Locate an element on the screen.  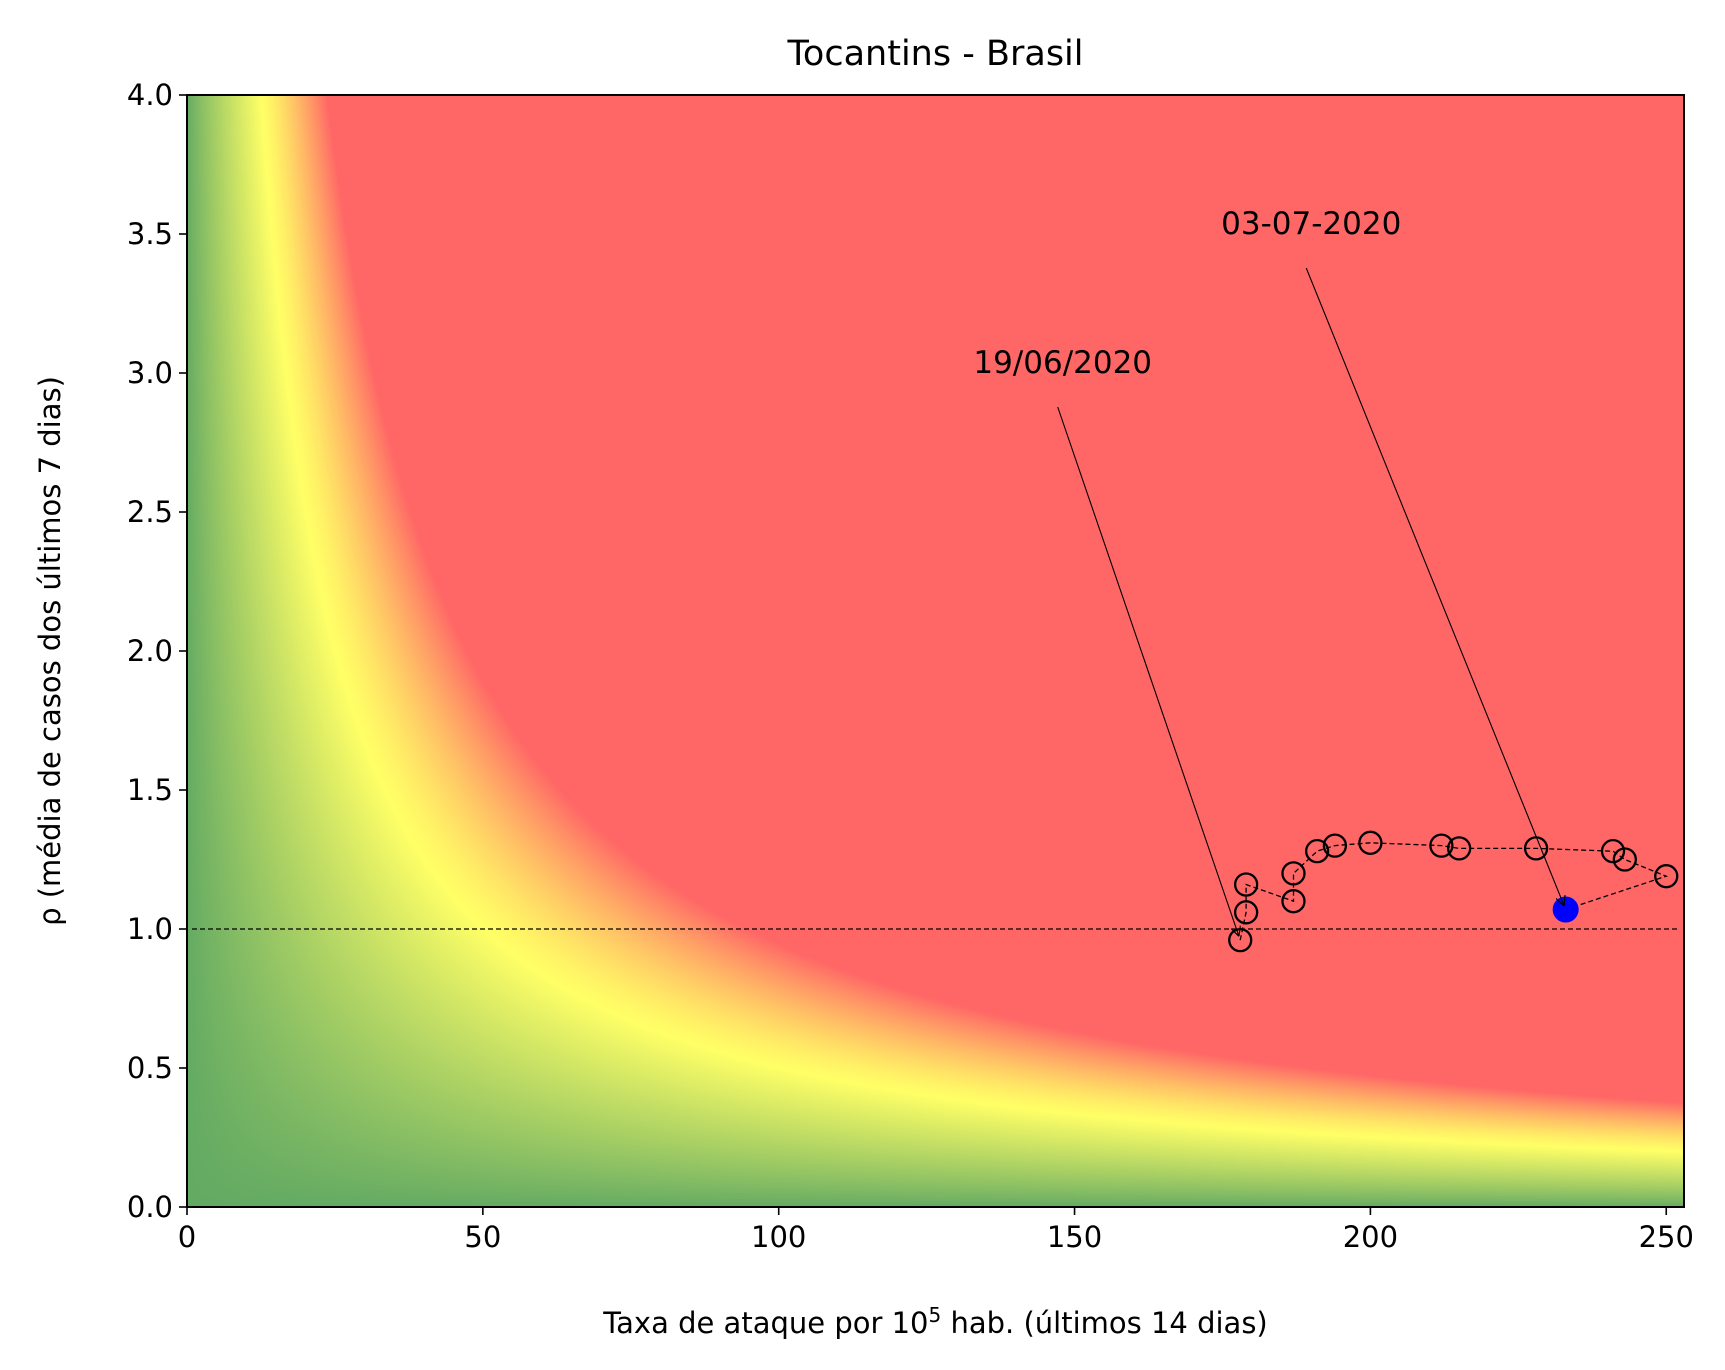
y-tick-label: 2.0 is located at coordinates (150, 651).